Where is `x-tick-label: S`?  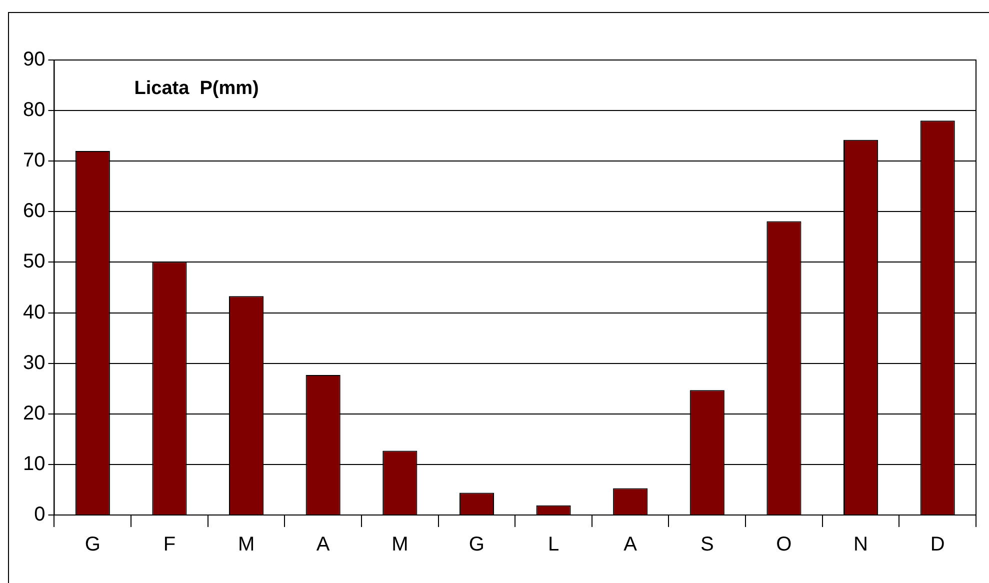 x-tick-label: S is located at coordinates (707, 545).